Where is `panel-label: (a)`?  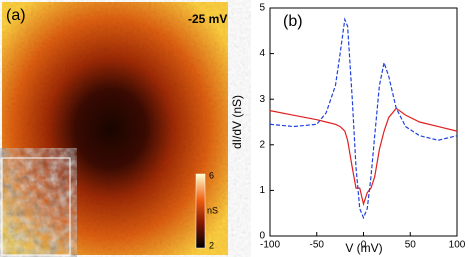 panel-label: (a) is located at coordinates (16, 15).